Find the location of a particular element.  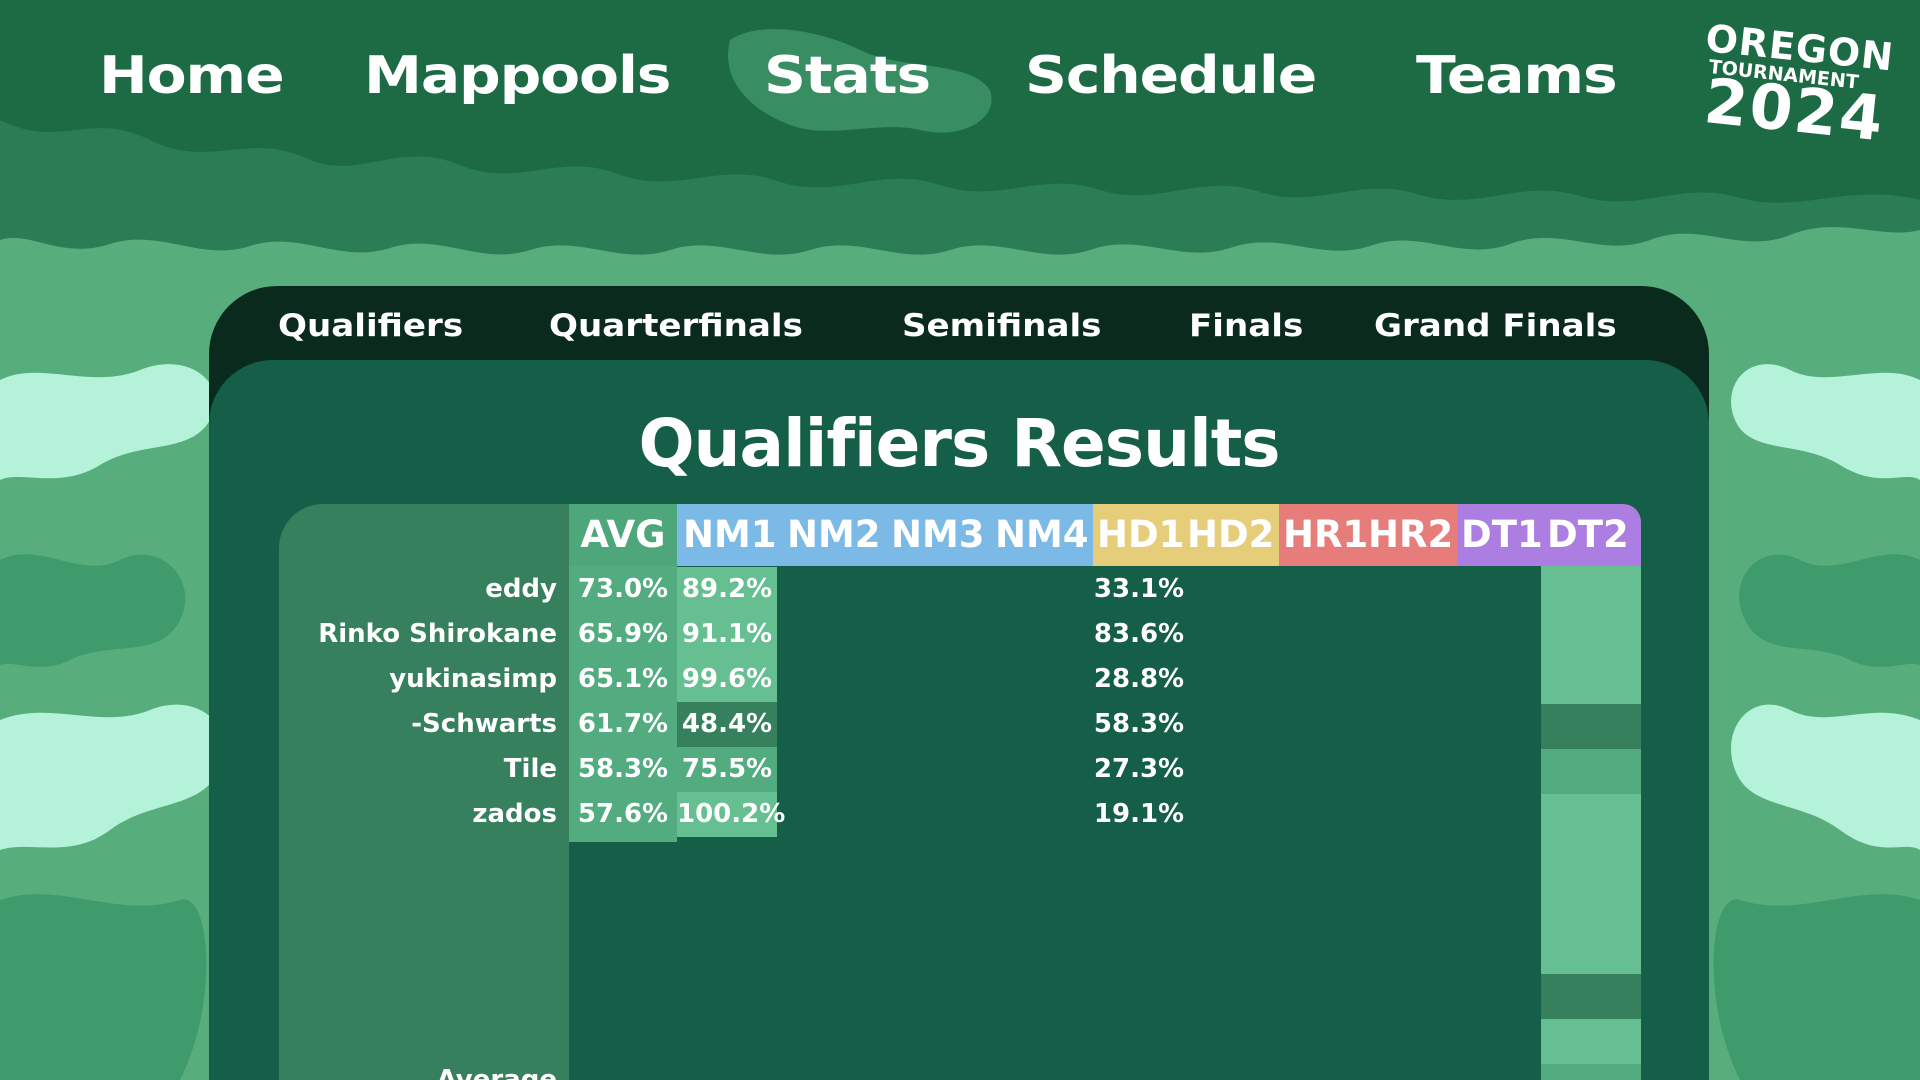

nav-schedule-link: Schedule is located at coordinates (1171, 76).